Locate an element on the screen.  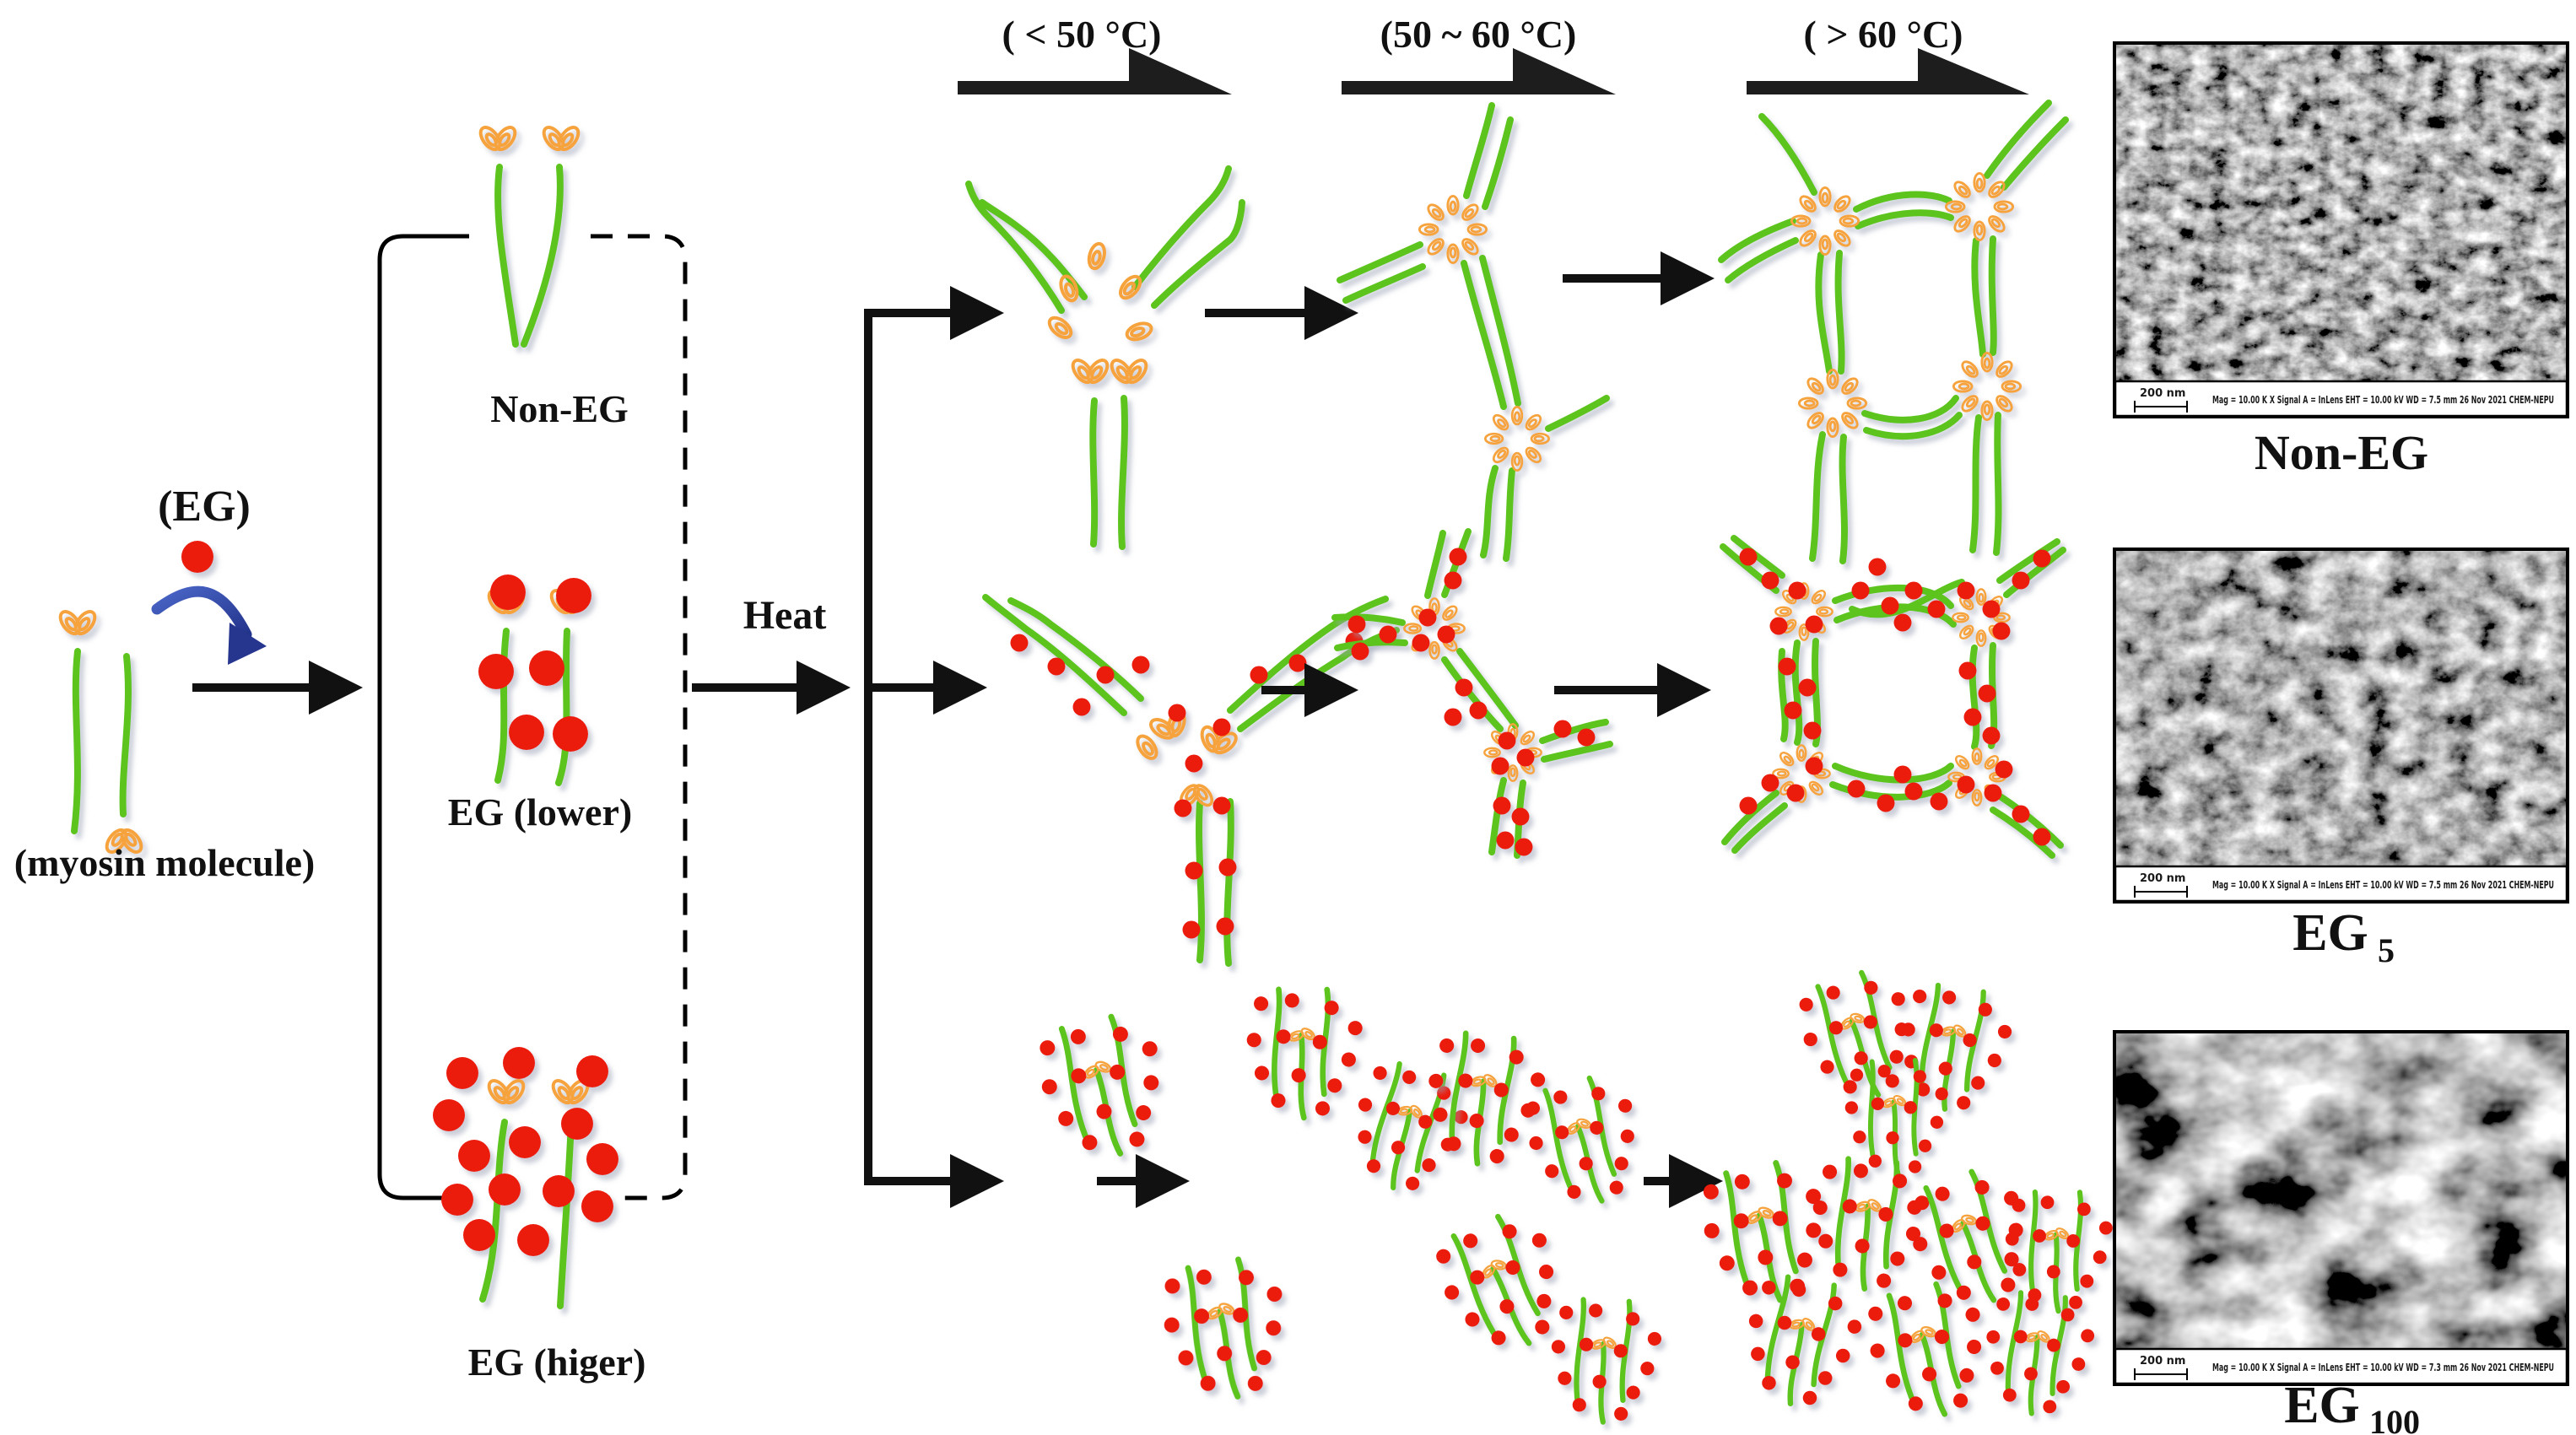
temp-stage1-label: ( < 50 °C) is located at coordinates (1082, 34).